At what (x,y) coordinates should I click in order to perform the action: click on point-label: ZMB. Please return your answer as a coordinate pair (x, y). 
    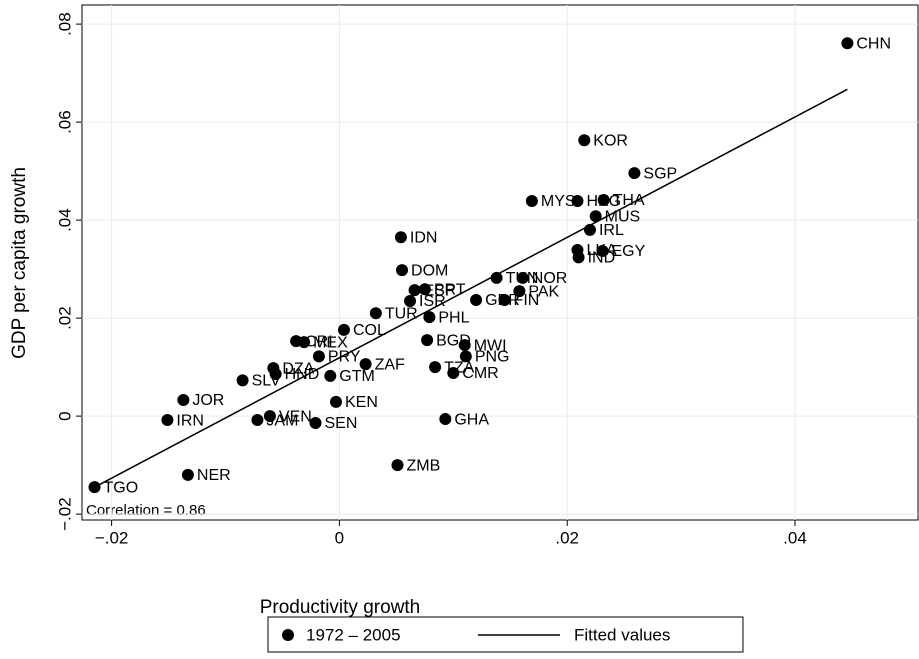
    Looking at the image, I should click on (423, 465).